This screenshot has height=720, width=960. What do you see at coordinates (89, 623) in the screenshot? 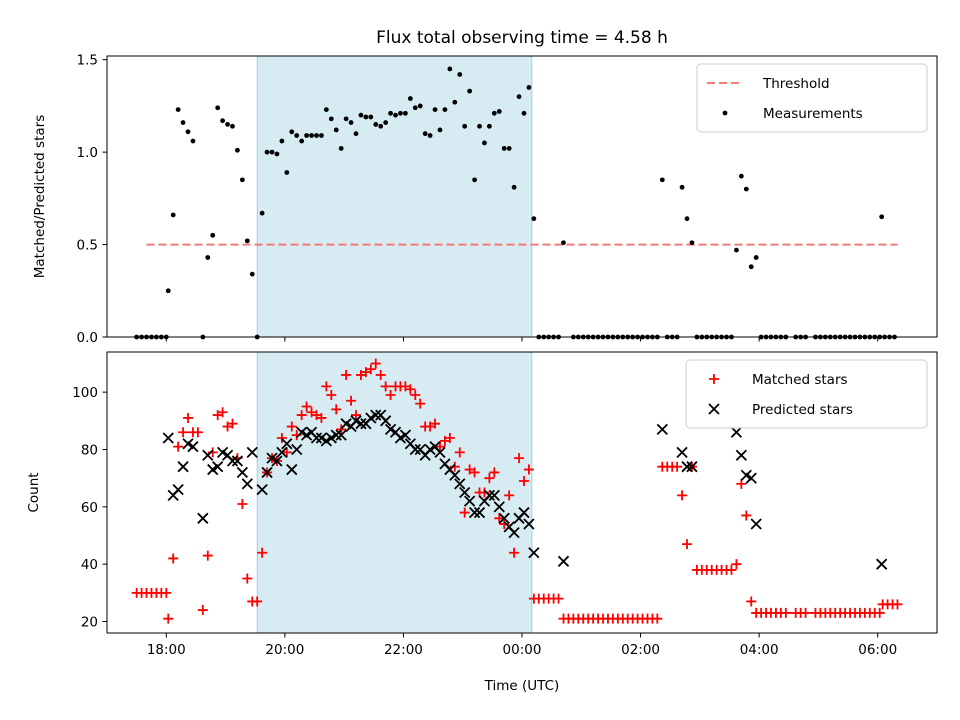
I see `y-tick-label: 20` at bounding box center [89, 623].